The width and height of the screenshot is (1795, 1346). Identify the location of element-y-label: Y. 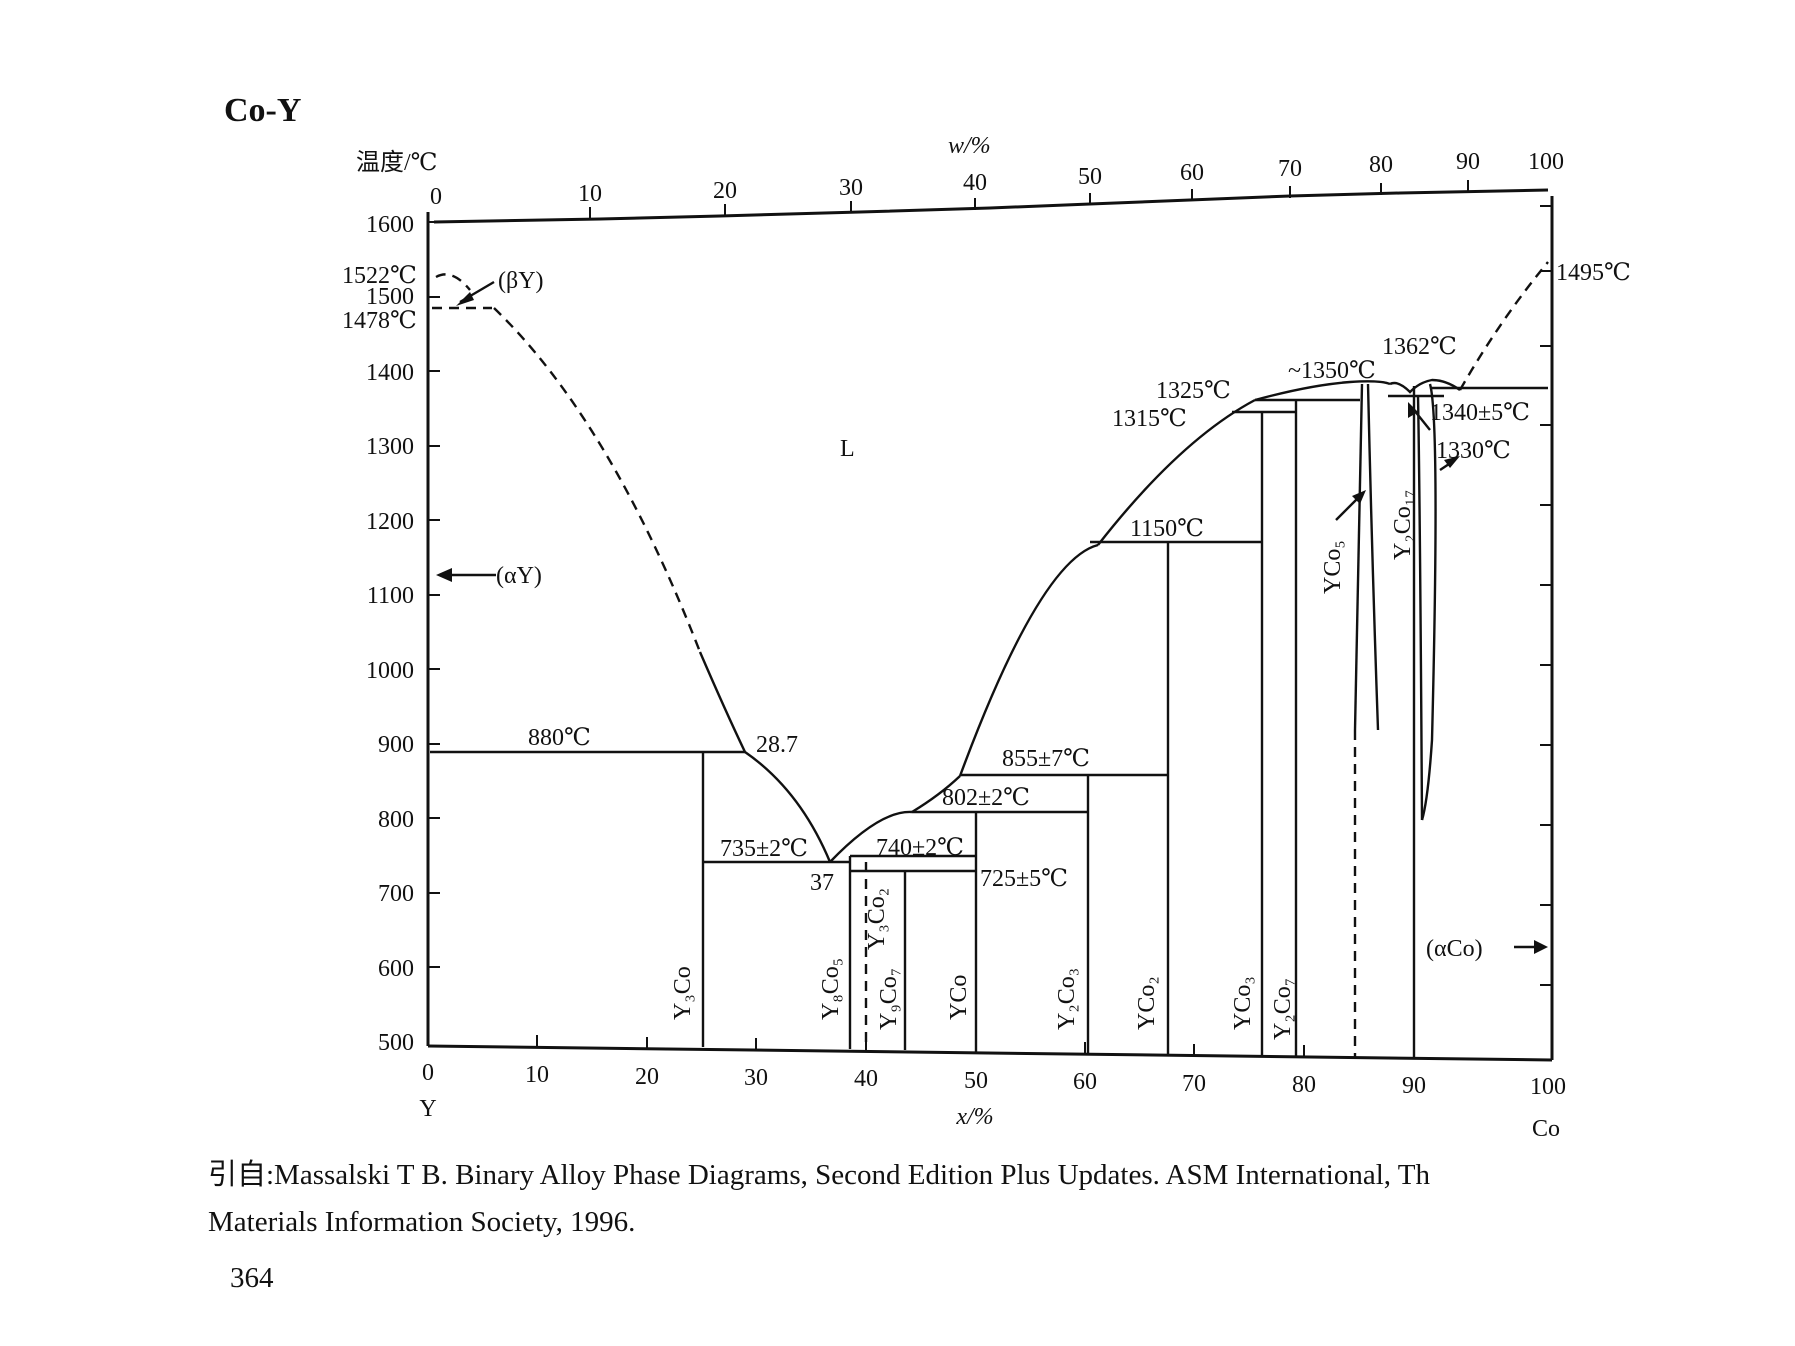
(427, 1109).